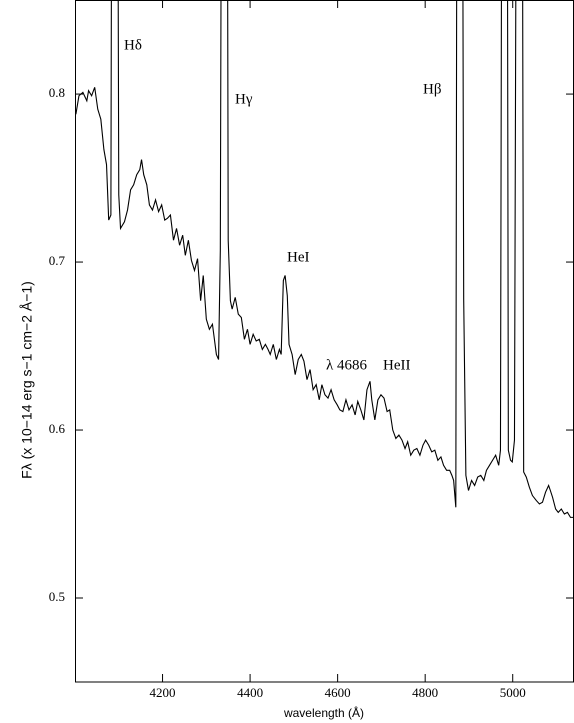 The image size is (574, 723). I want to click on y-axis-label: Fλ (x 10−14 erg s−1 cm−2 Å−1), so click(27, 380).